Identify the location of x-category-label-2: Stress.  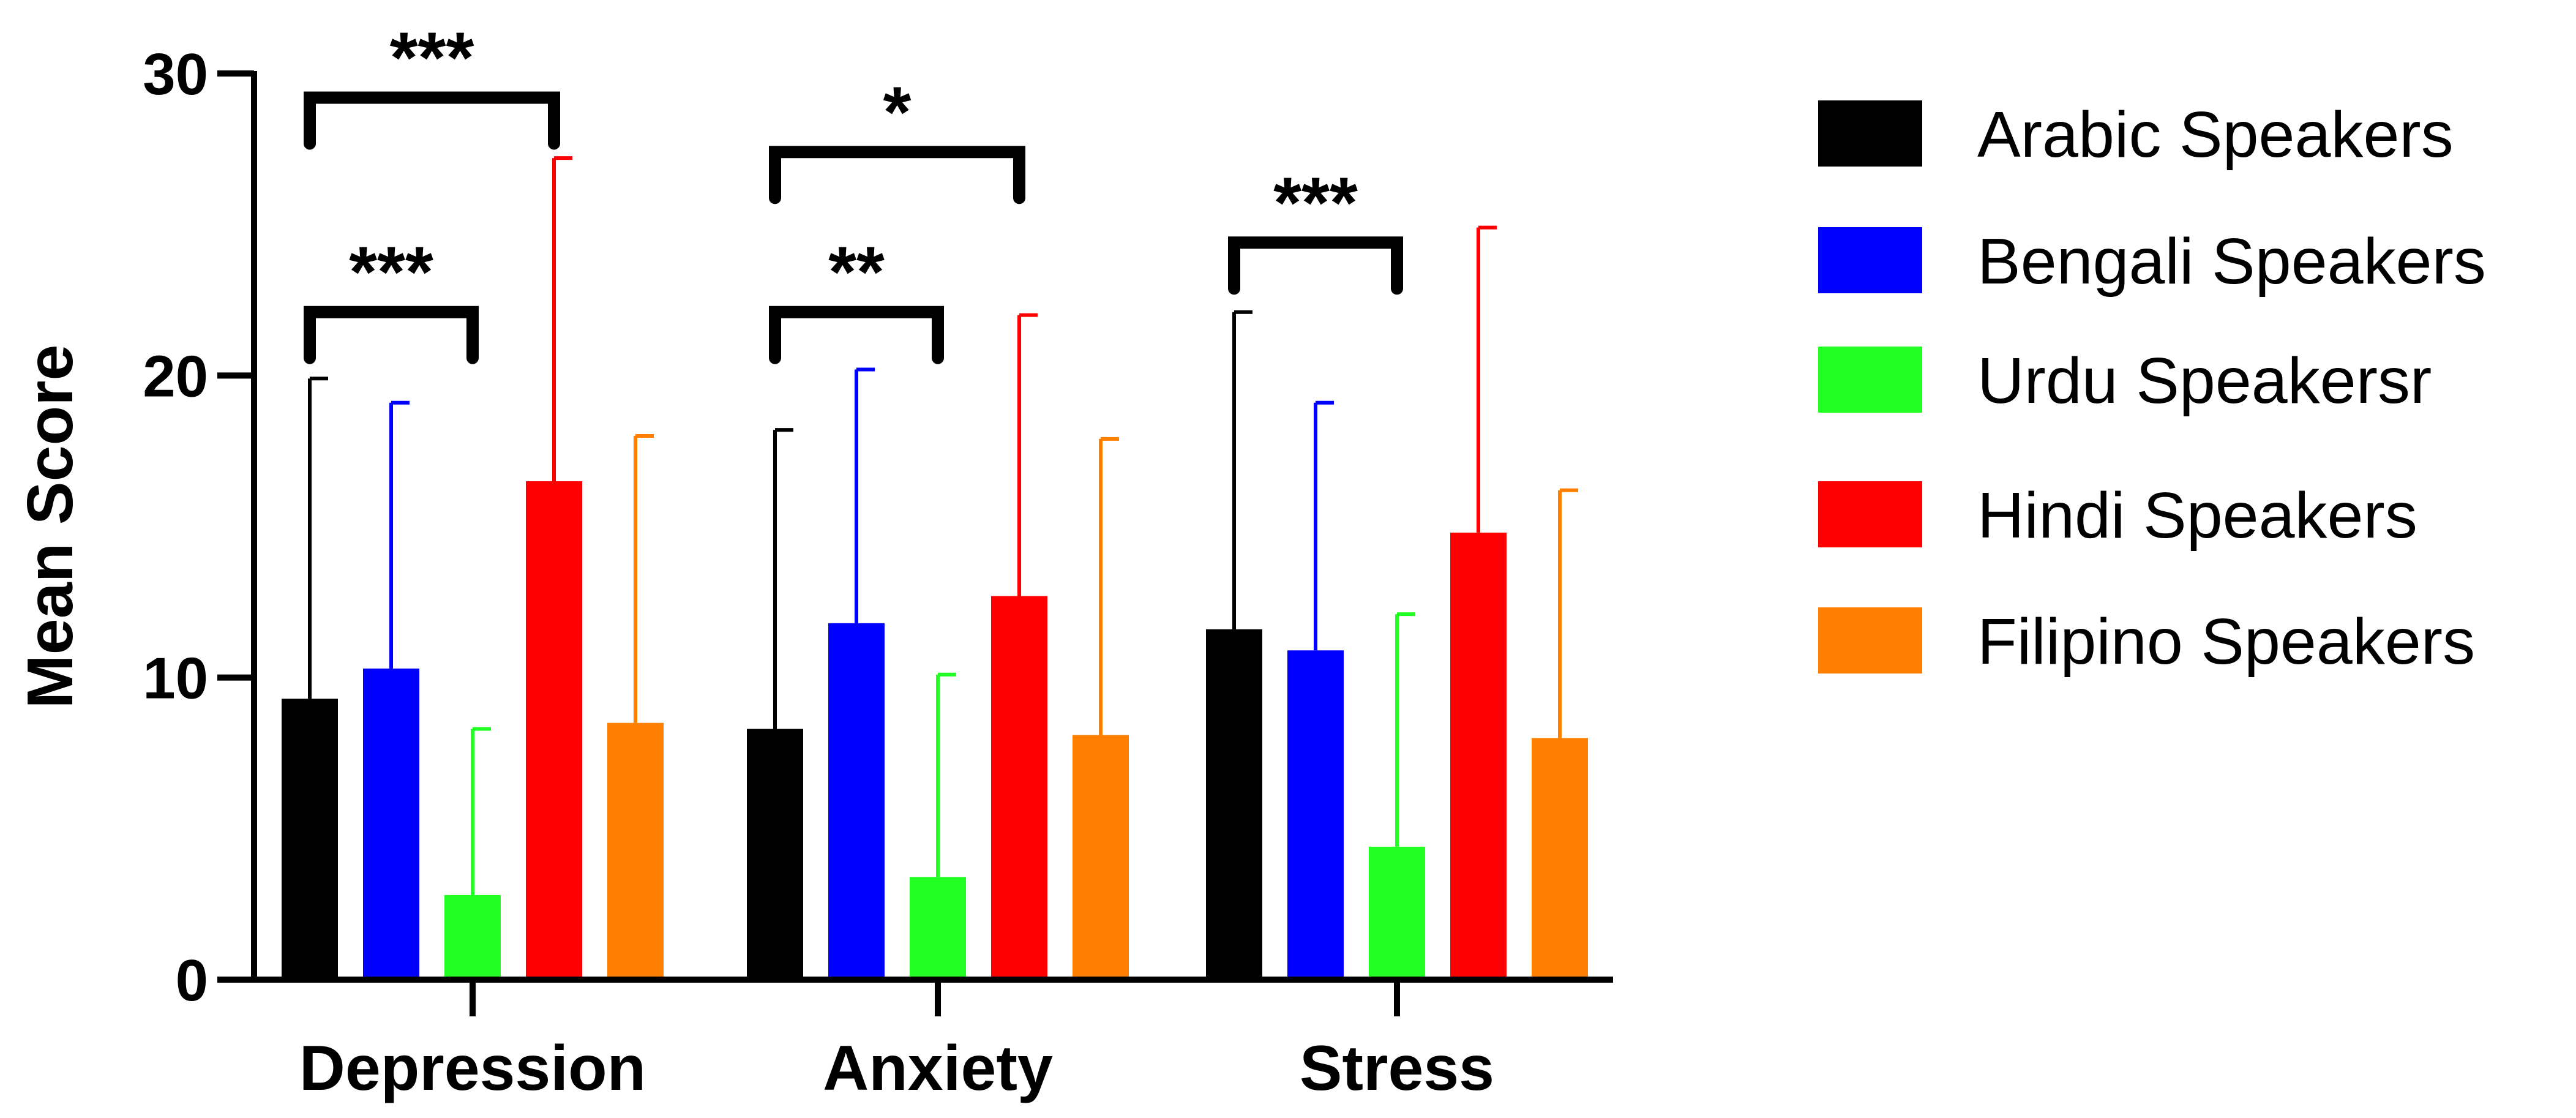
(1397, 1068).